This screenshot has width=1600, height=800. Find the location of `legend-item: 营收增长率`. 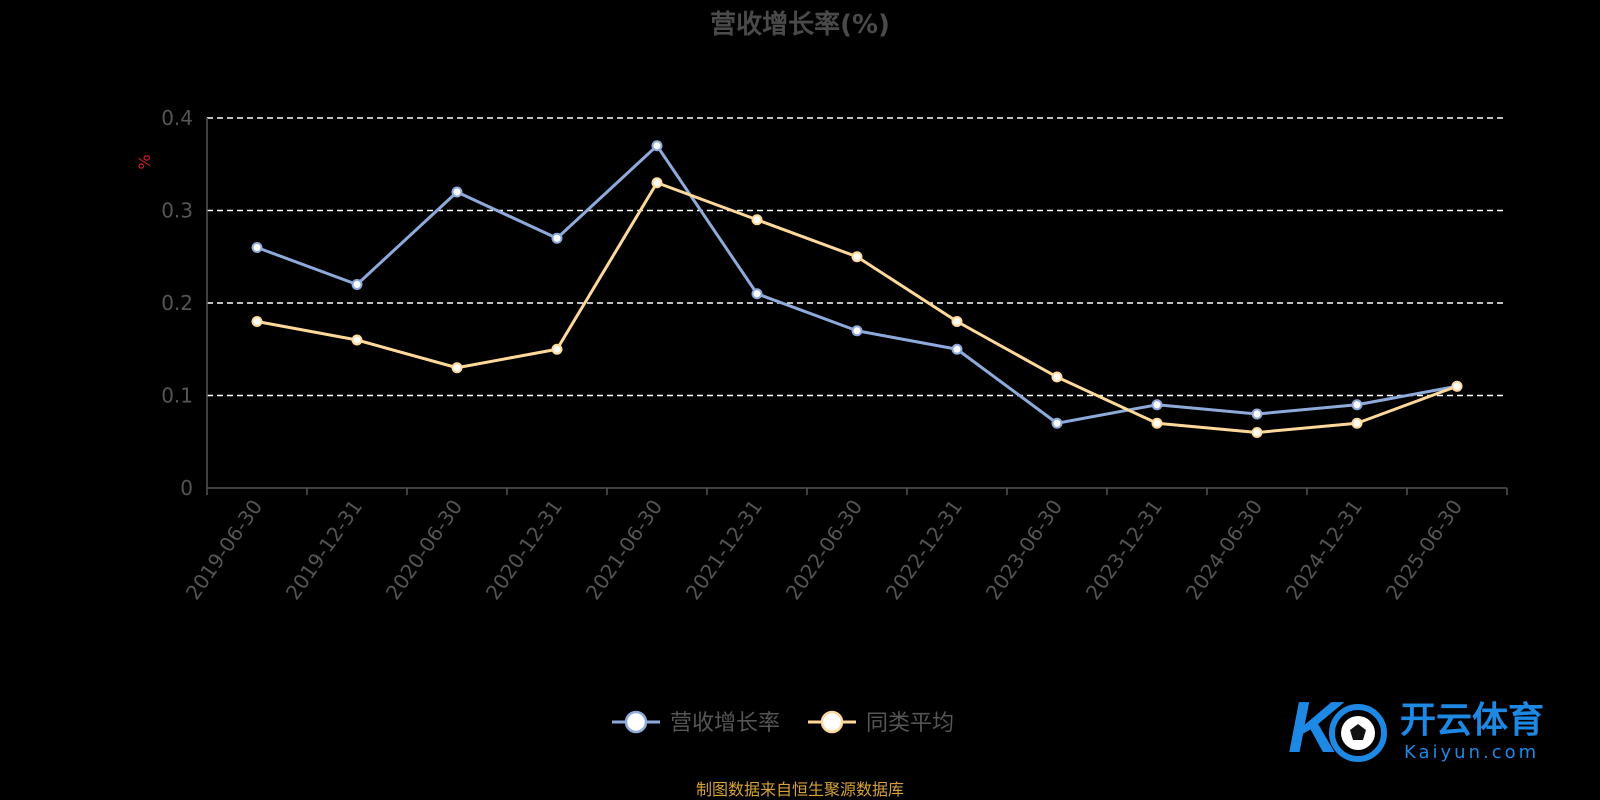

legend-item: 营收增长率 is located at coordinates (696, 723).